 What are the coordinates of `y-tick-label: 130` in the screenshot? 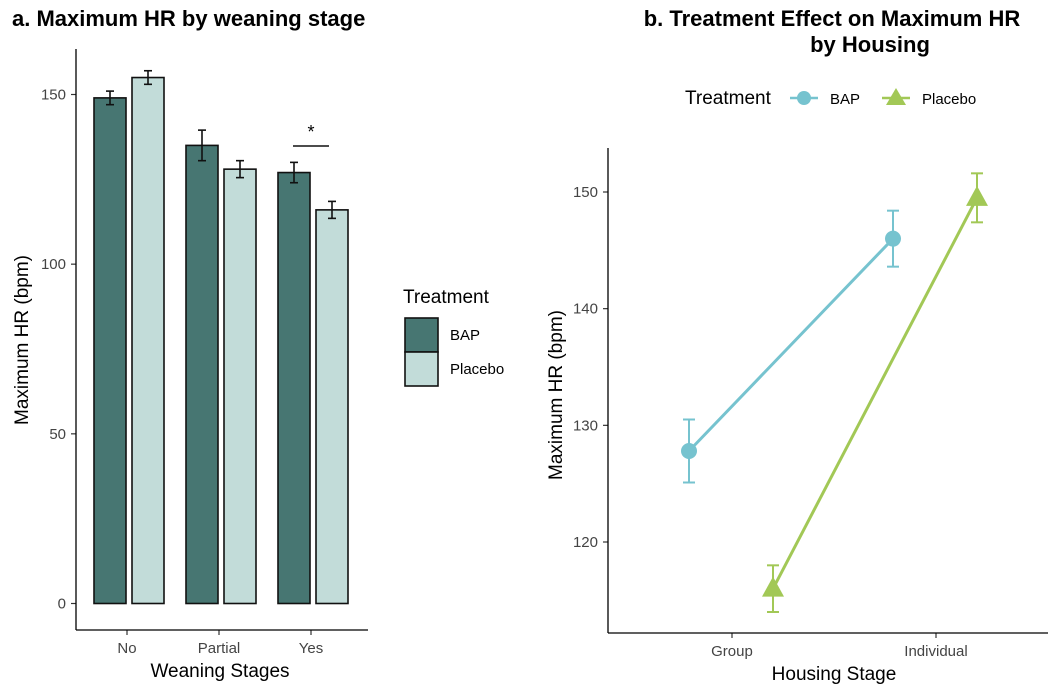 It's located at (585, 425).